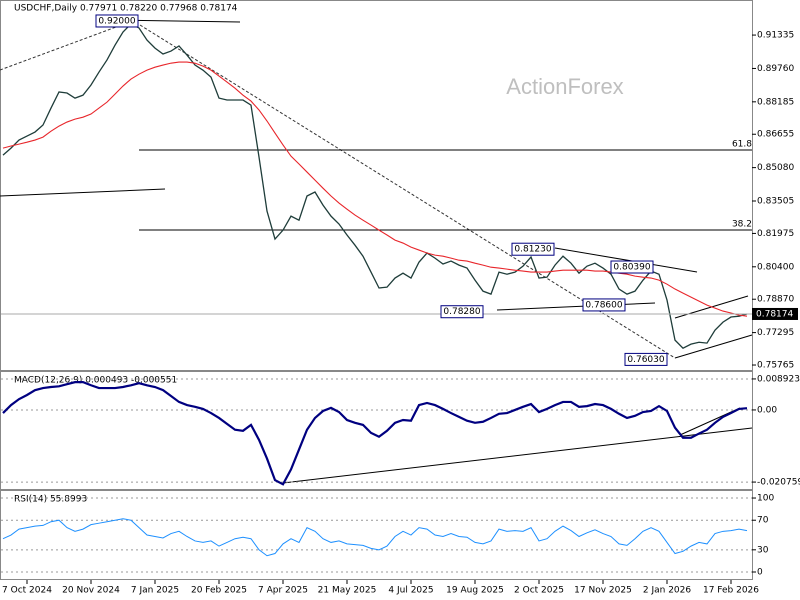 This screenshot has height=600, width=800. Describe the element at coordinates (760, 573) in the screenshot. I see `y-tick-label: 0` at that location.